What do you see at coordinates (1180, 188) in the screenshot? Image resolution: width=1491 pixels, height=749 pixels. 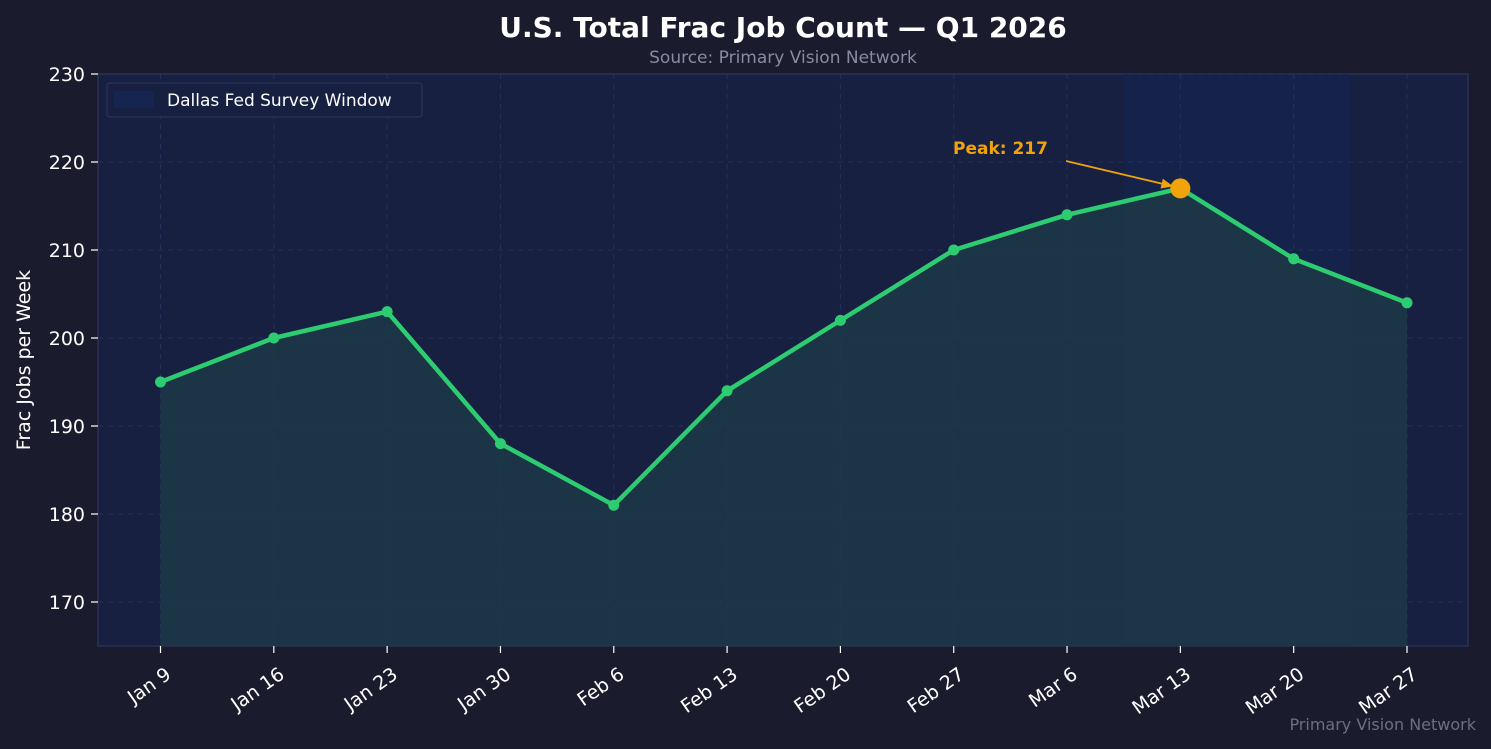 I see `peak-point` at bounding box center [1180, 188].